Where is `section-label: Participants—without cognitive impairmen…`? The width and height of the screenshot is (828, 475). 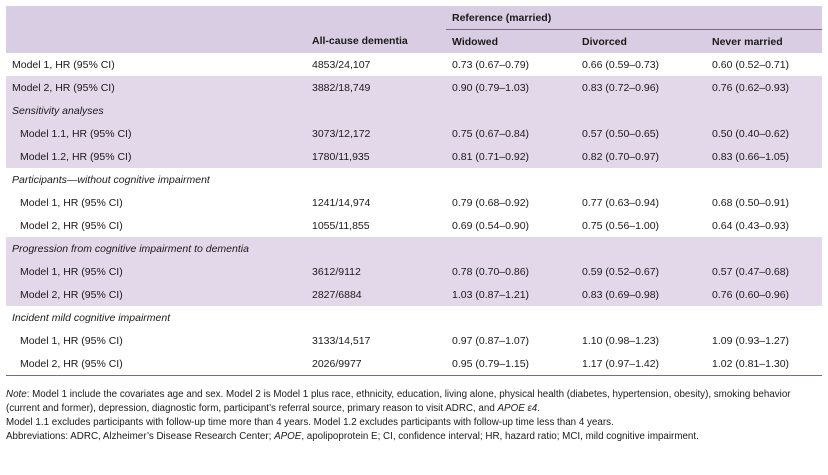
section-label: Participants—without cognitive impairmen… is located at coordinates (111, 179).